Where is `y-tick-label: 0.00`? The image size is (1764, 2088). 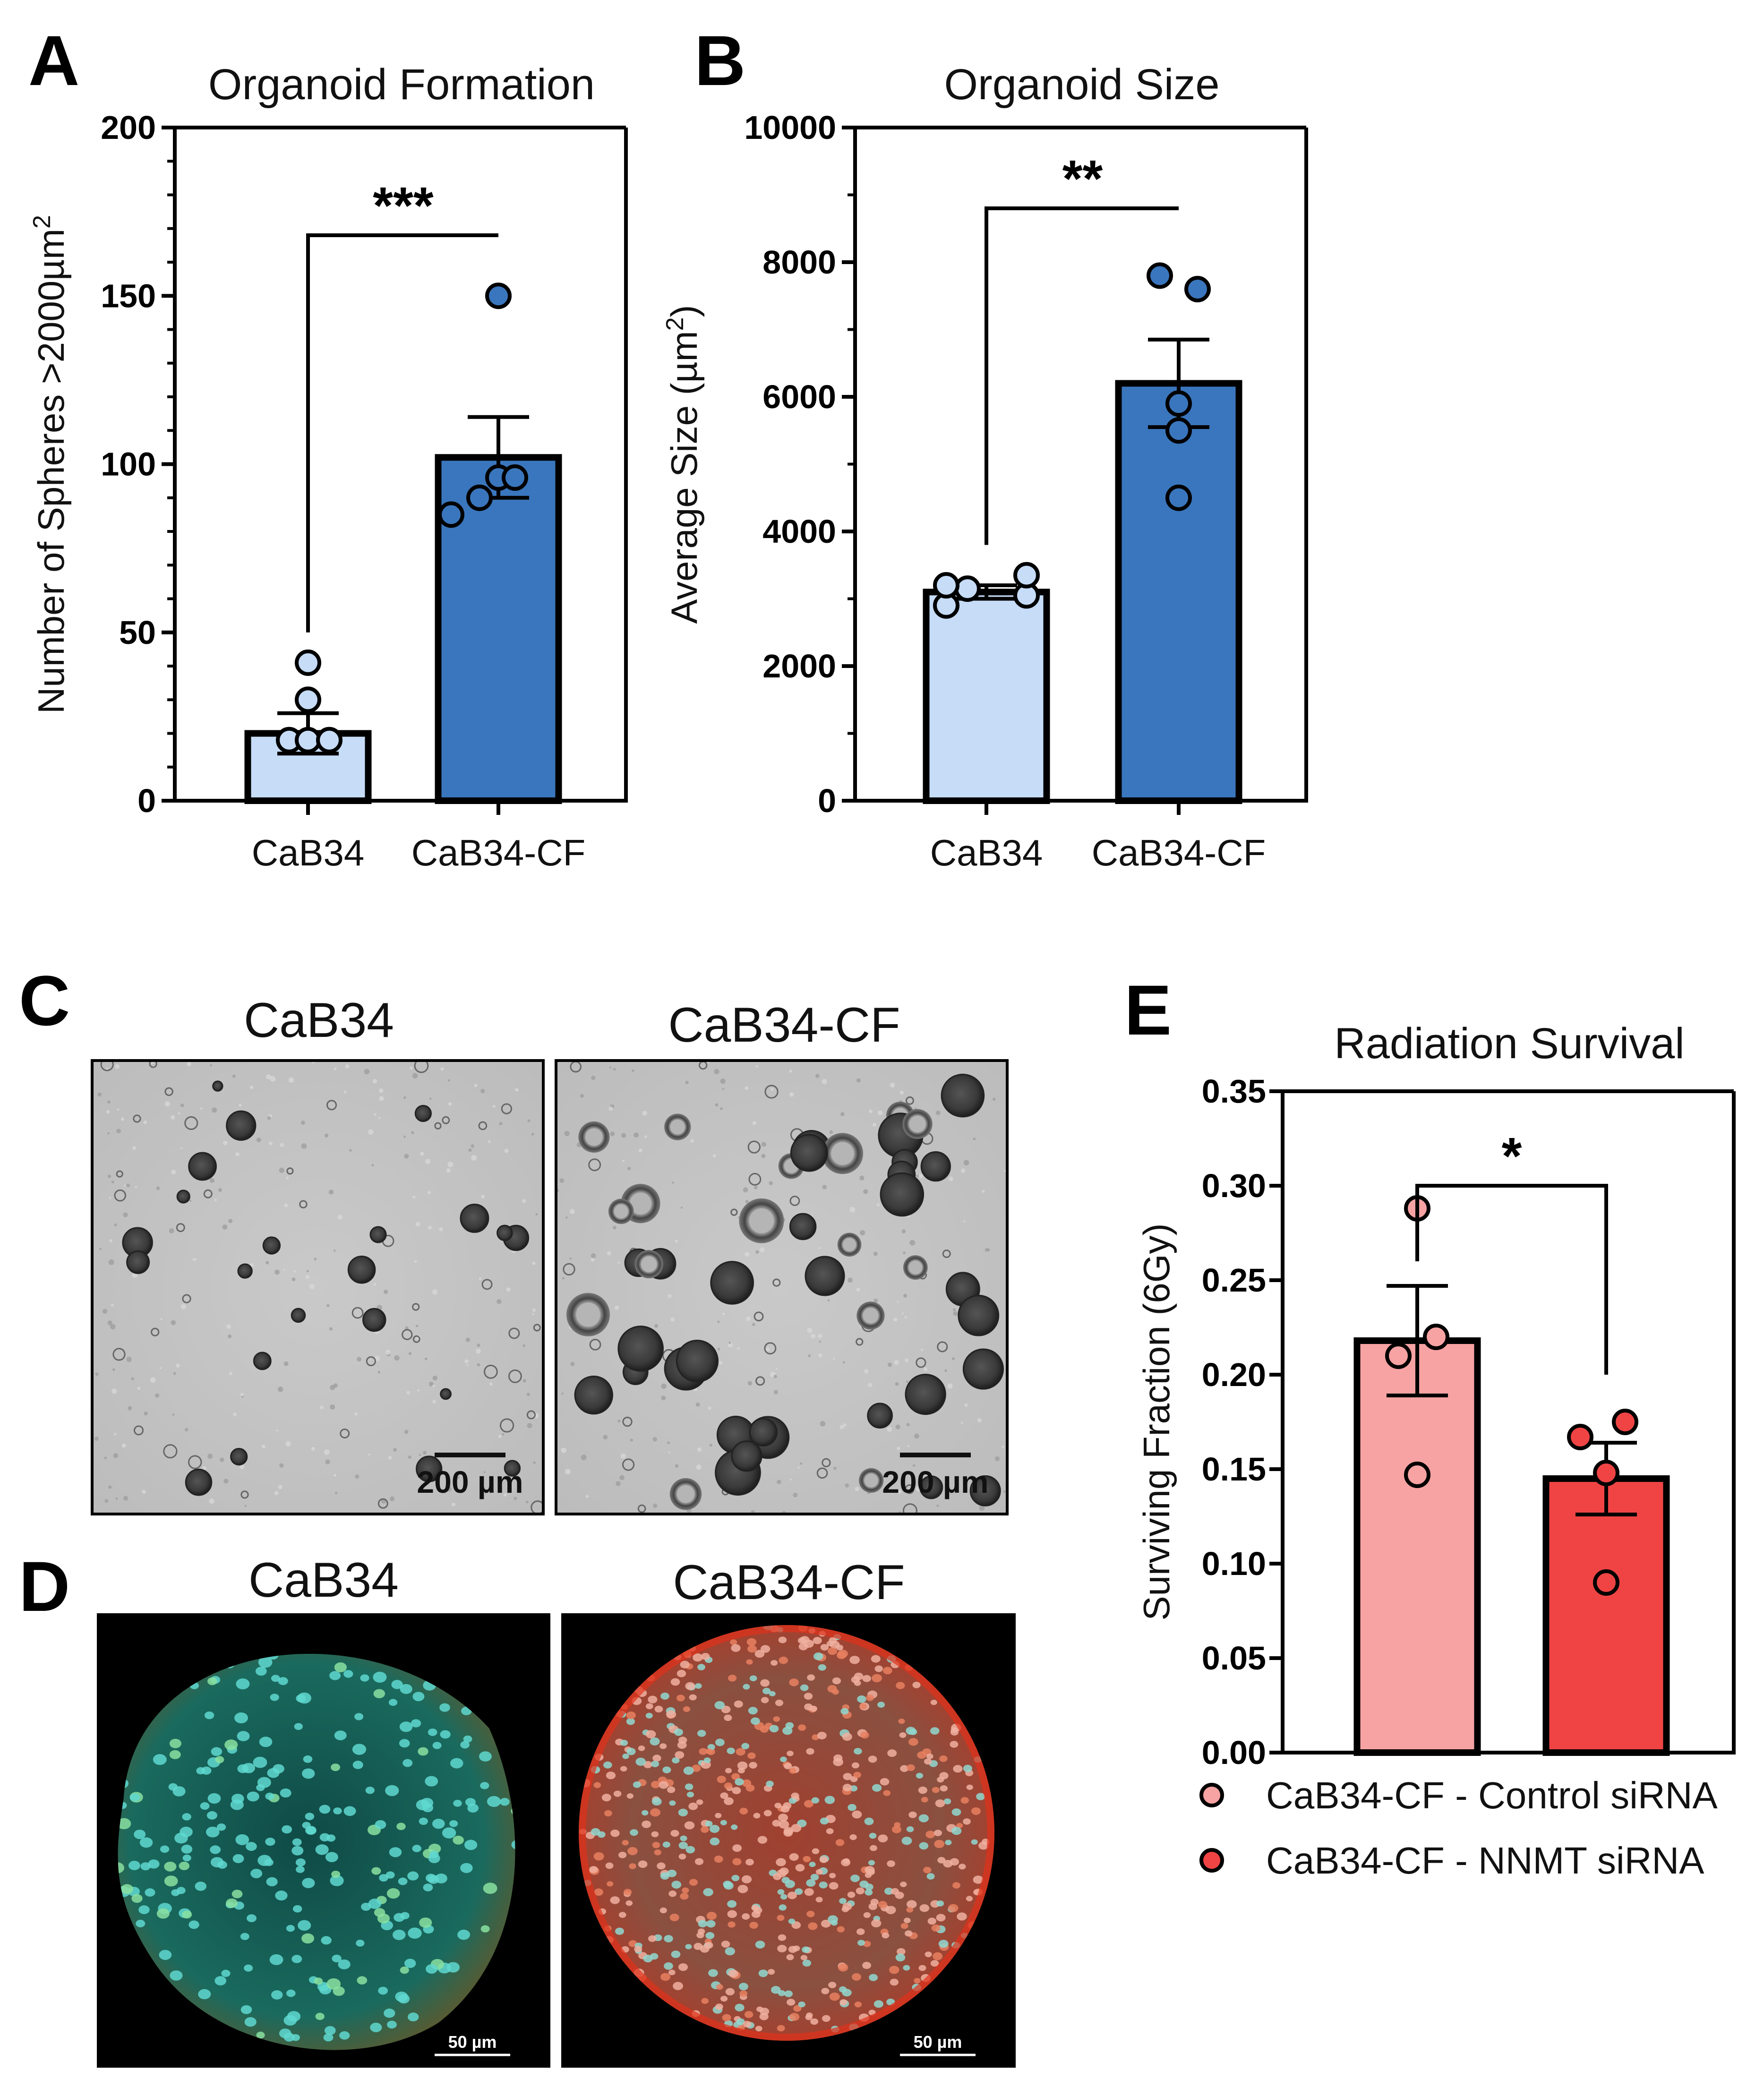
y-tick-label: 0.00 is located at coordinates (1234, 1752).